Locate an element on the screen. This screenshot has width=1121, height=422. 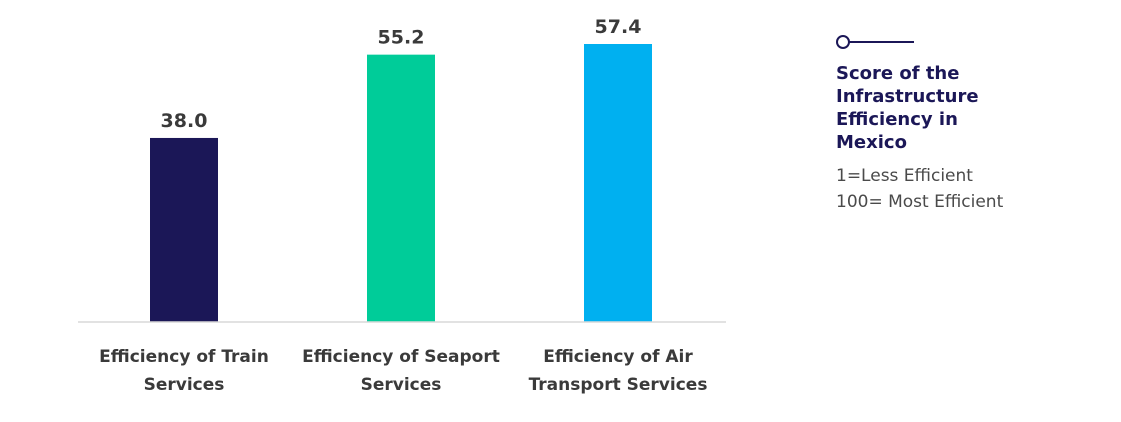
category-label-3-line-1: Efficiency of Air is located at coordinates (618, 357).